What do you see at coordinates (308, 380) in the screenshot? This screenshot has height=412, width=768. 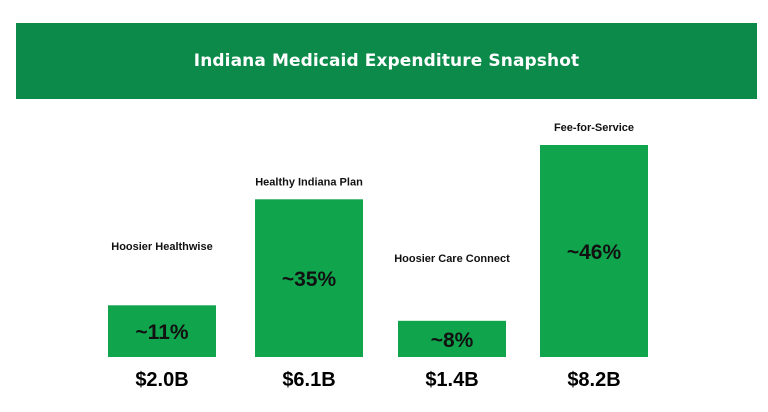 I see `bar-value-label: $6.1B` at bounding box center [308, 380].